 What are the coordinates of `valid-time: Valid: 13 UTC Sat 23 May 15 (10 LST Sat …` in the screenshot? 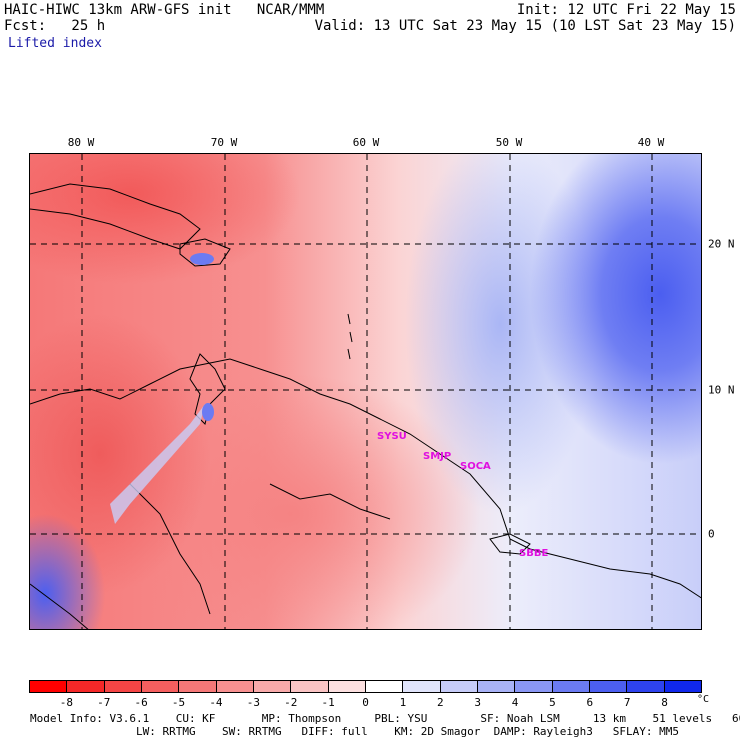 It's located at (525, 26).